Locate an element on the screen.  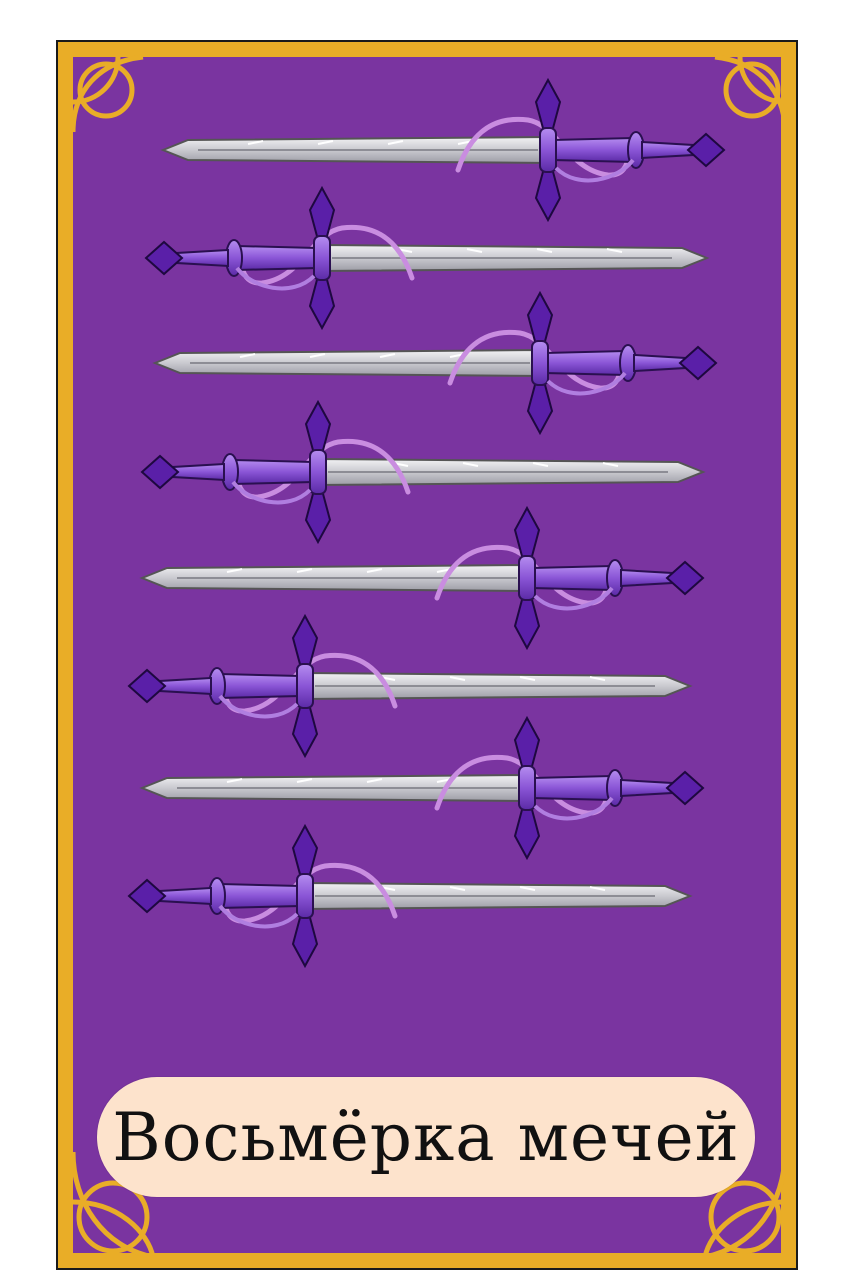
title-plate: Восьмёрка мечей is located at coordinates (426, 1137).